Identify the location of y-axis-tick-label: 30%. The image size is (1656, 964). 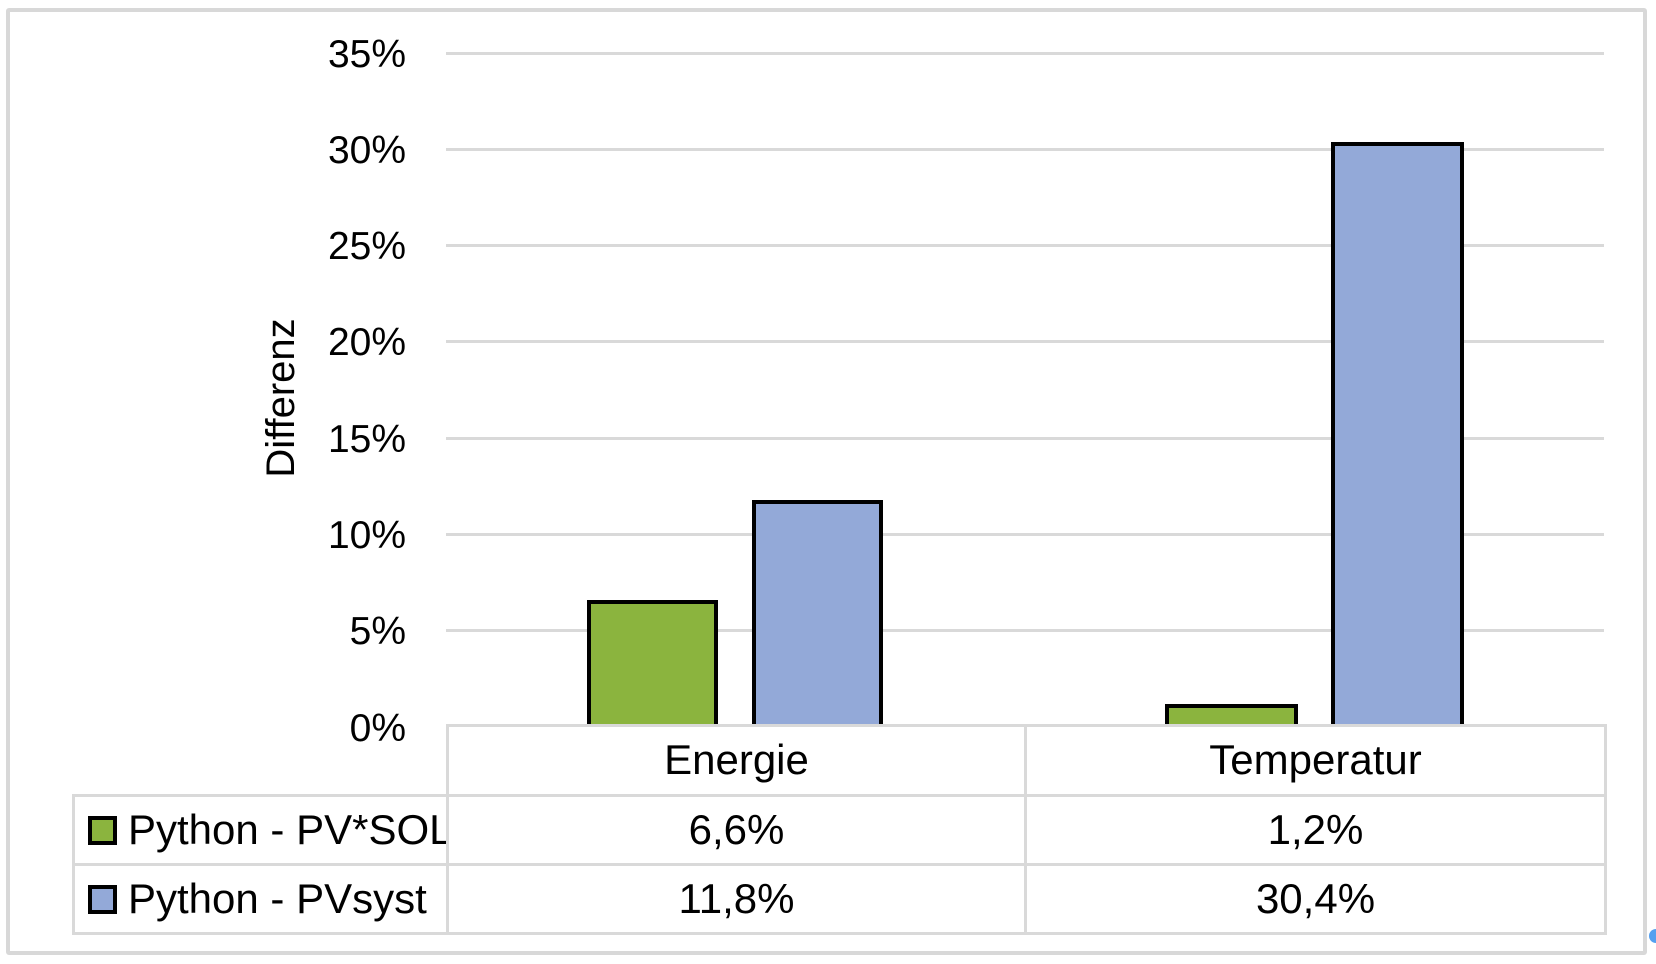
(366, 150).